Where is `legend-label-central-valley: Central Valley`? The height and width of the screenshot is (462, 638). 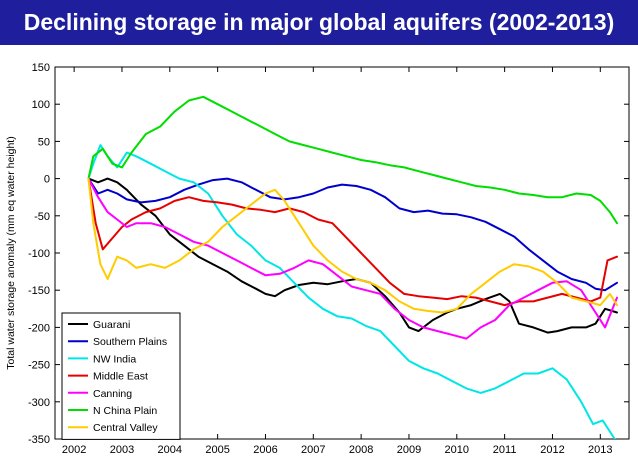 legend-label-central-valley: Central Valley is located at coordinates (125, 428).